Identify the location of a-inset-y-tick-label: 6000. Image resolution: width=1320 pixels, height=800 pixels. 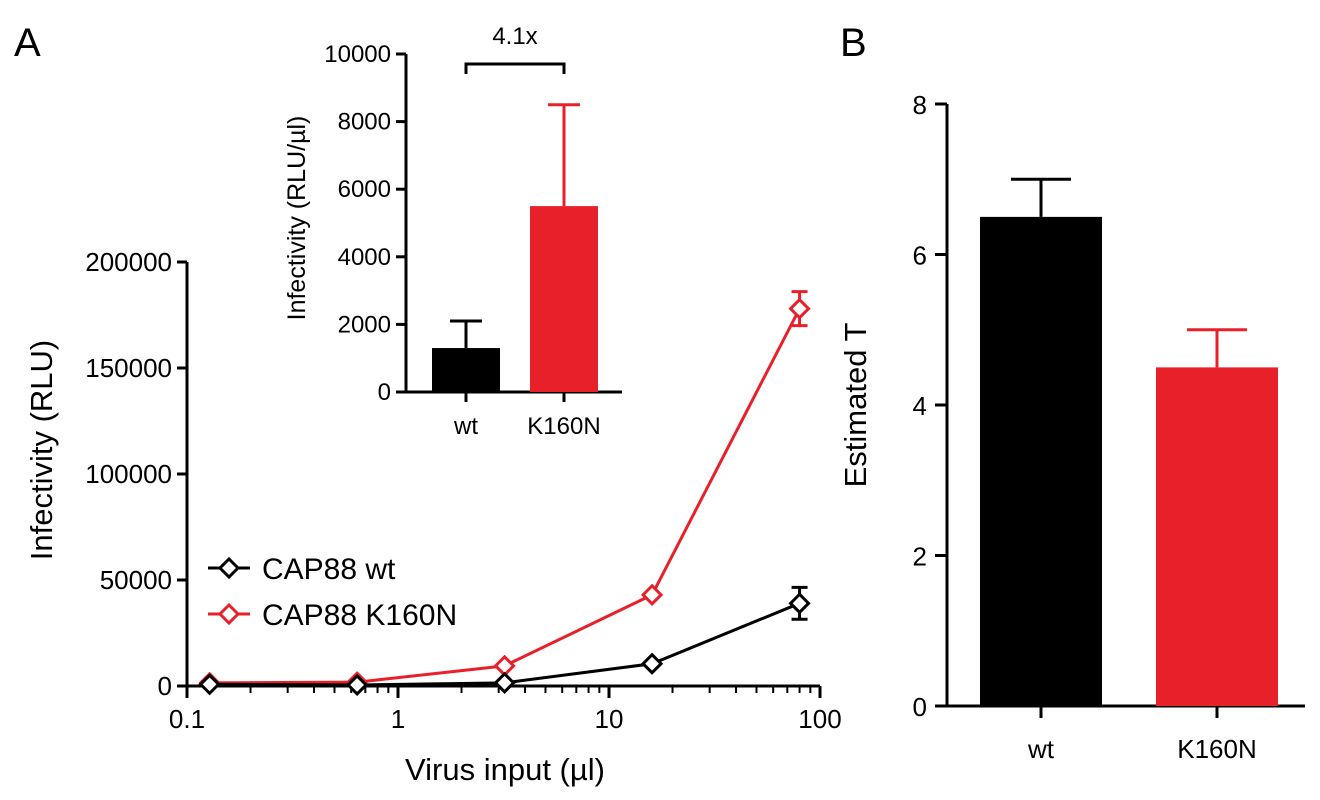
(364, 189).